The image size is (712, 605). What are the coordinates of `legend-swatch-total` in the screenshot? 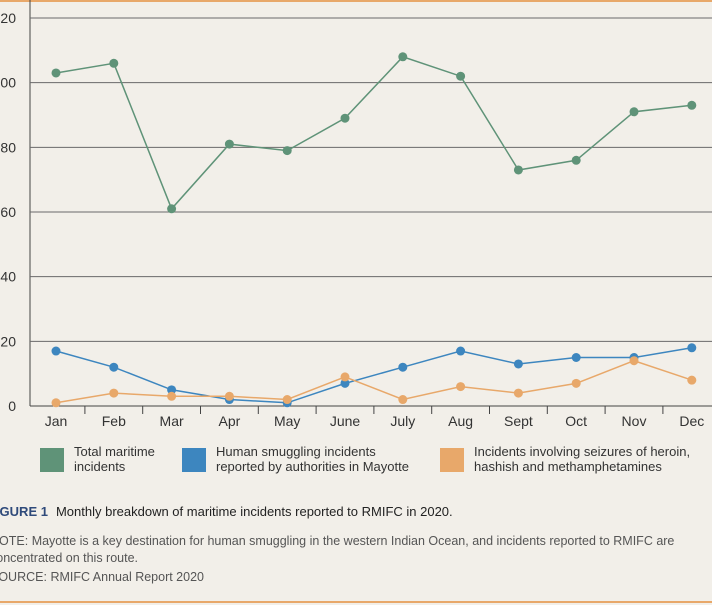 It's located at (52, 460).